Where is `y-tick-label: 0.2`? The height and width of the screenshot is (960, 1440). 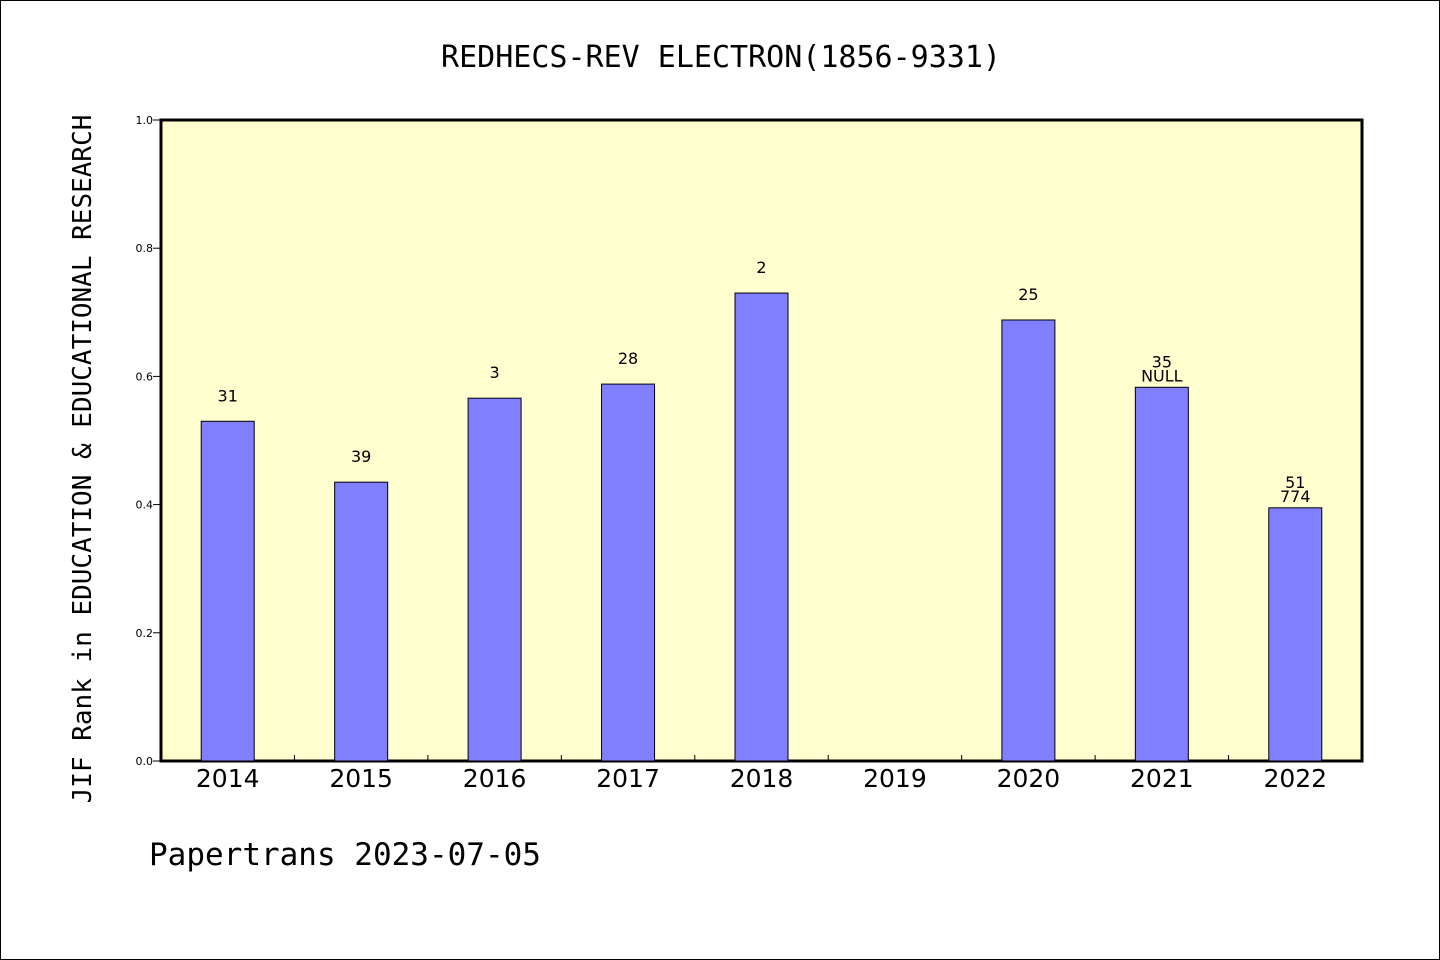
y-tick-label: 0.2 is located at coordinates (145, 633).